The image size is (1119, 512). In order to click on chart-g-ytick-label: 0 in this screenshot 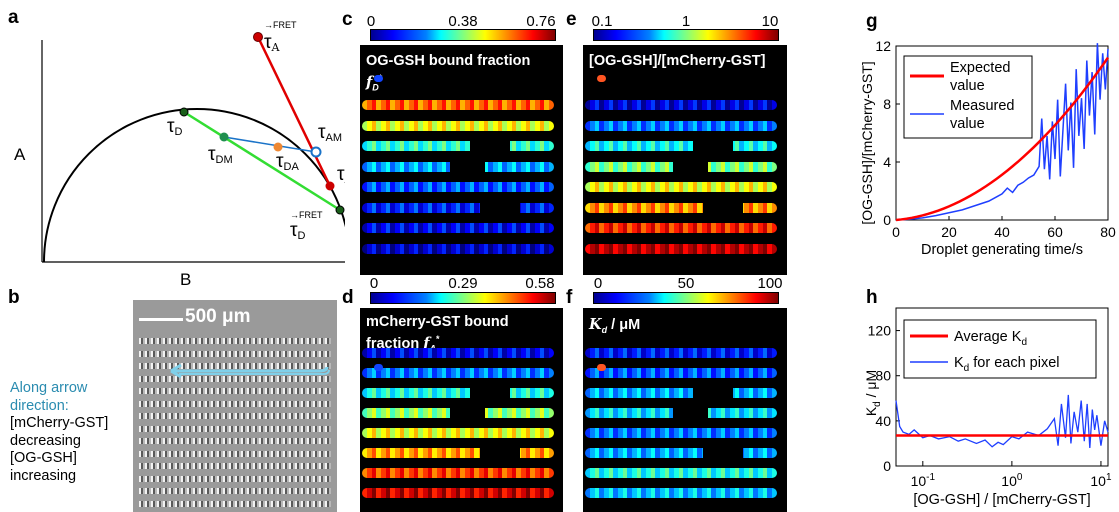, I will do `click(887, 220)`.